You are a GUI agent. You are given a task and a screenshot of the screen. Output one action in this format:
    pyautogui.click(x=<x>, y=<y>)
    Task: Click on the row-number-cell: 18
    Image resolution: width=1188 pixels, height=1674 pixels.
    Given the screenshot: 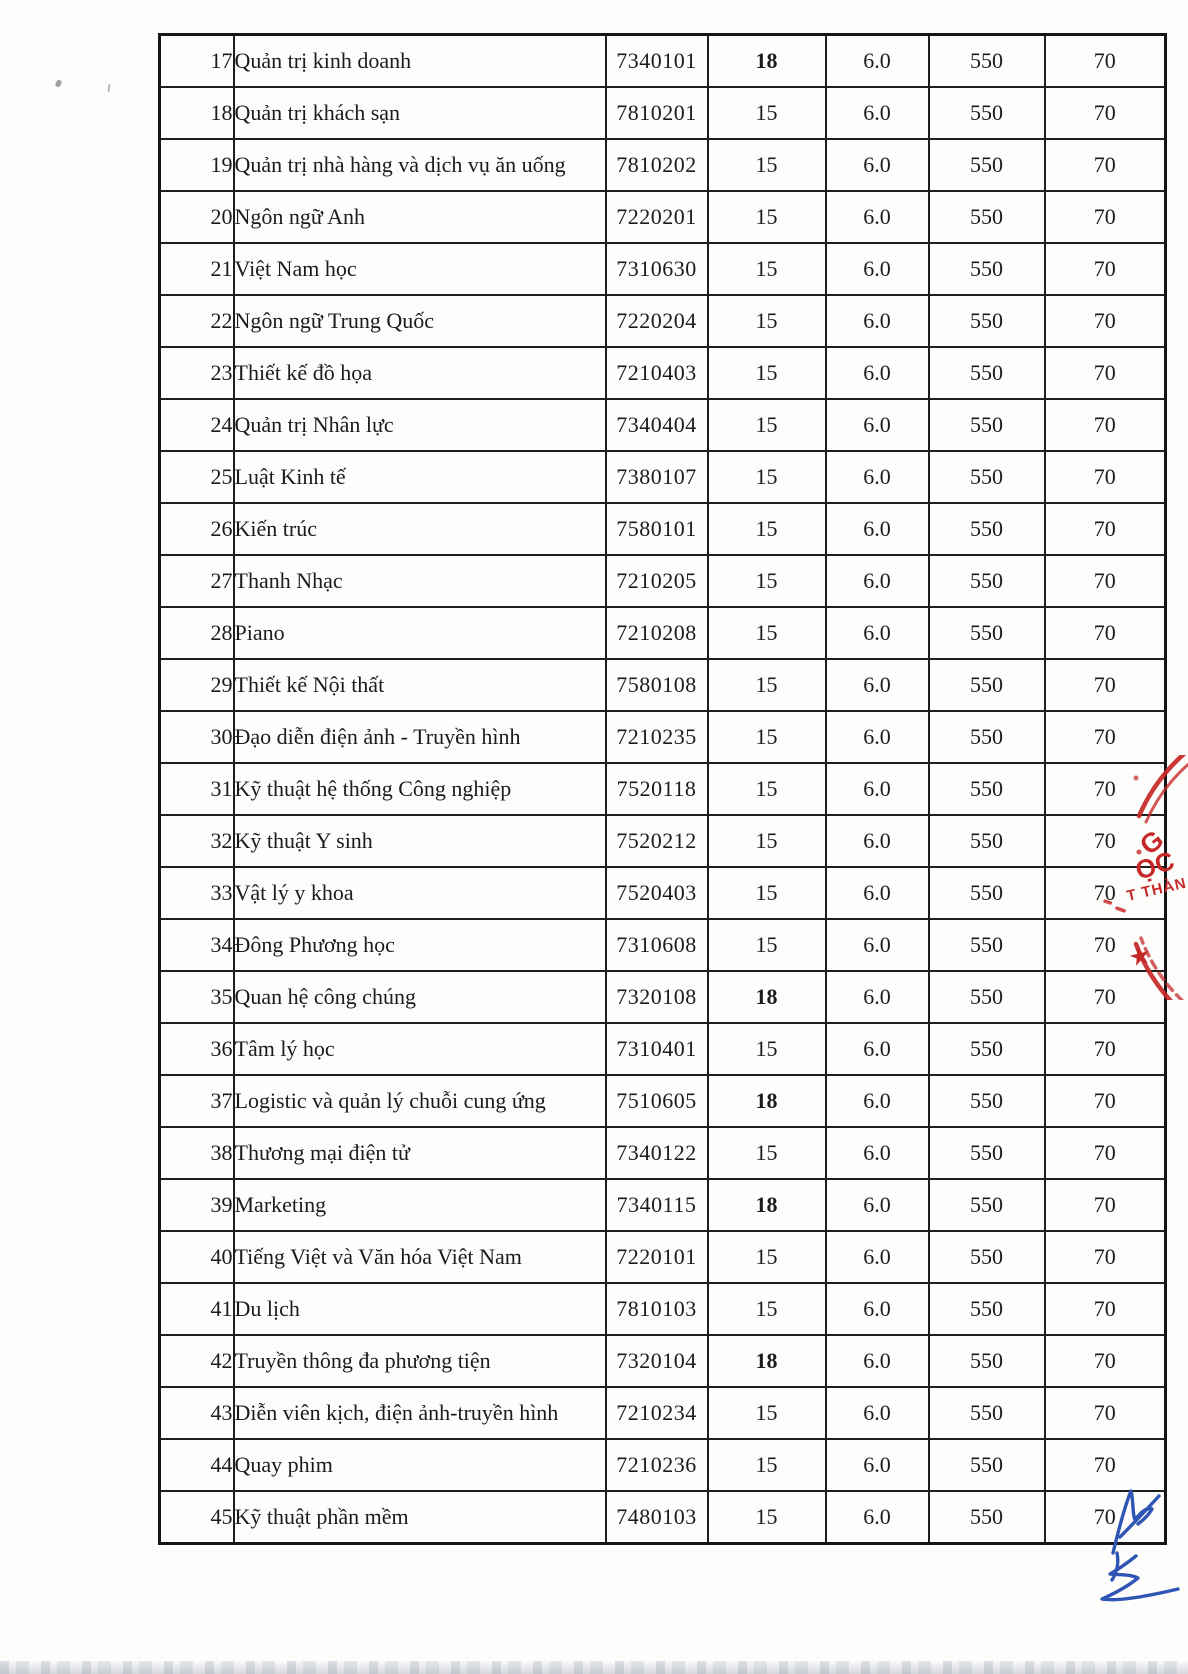 What is the action you would take?
    pyautogui.click(x=196, y=113)
    